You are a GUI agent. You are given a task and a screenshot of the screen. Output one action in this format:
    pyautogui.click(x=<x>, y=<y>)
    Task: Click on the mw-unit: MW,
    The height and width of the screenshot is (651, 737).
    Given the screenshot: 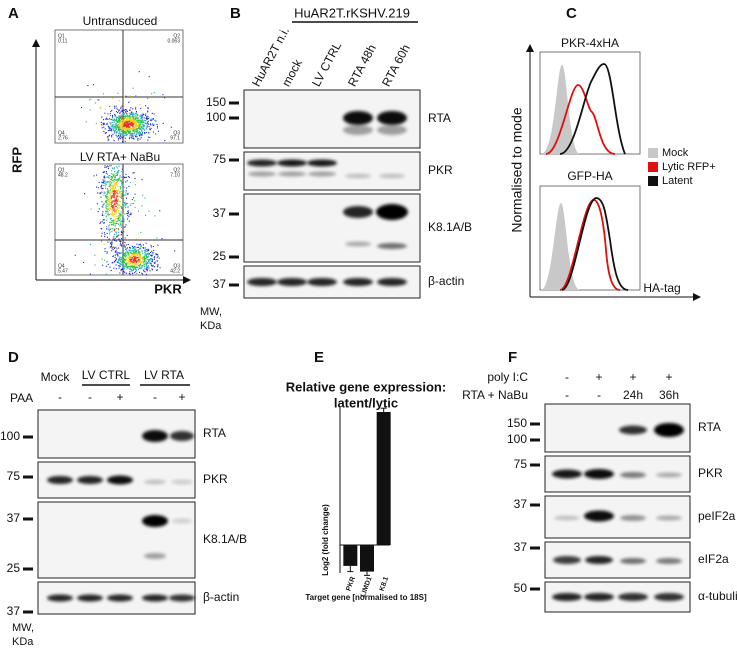 What is the action you would take?
    pyautogui.click(x=23, y=628)
    